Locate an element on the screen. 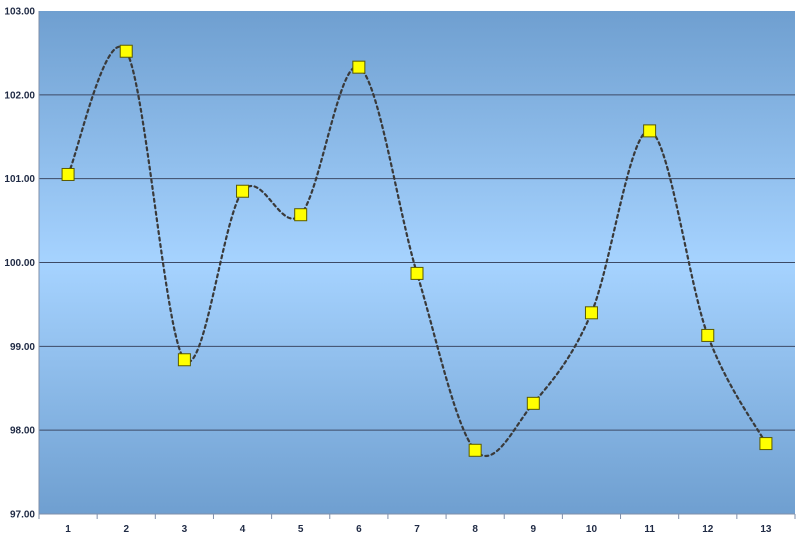 Image resolution: width=800 pixels, height=542 pixels. x-tick-label: 2 is located at coordinates (126, 529).